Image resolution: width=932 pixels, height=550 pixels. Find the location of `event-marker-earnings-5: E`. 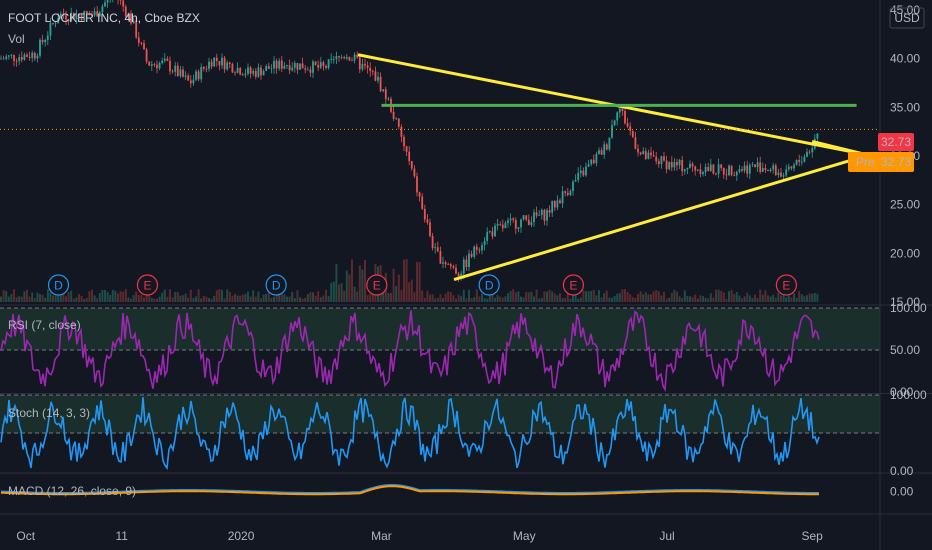

event-marker-earnings-5: E is located at coordinates (573, 285).